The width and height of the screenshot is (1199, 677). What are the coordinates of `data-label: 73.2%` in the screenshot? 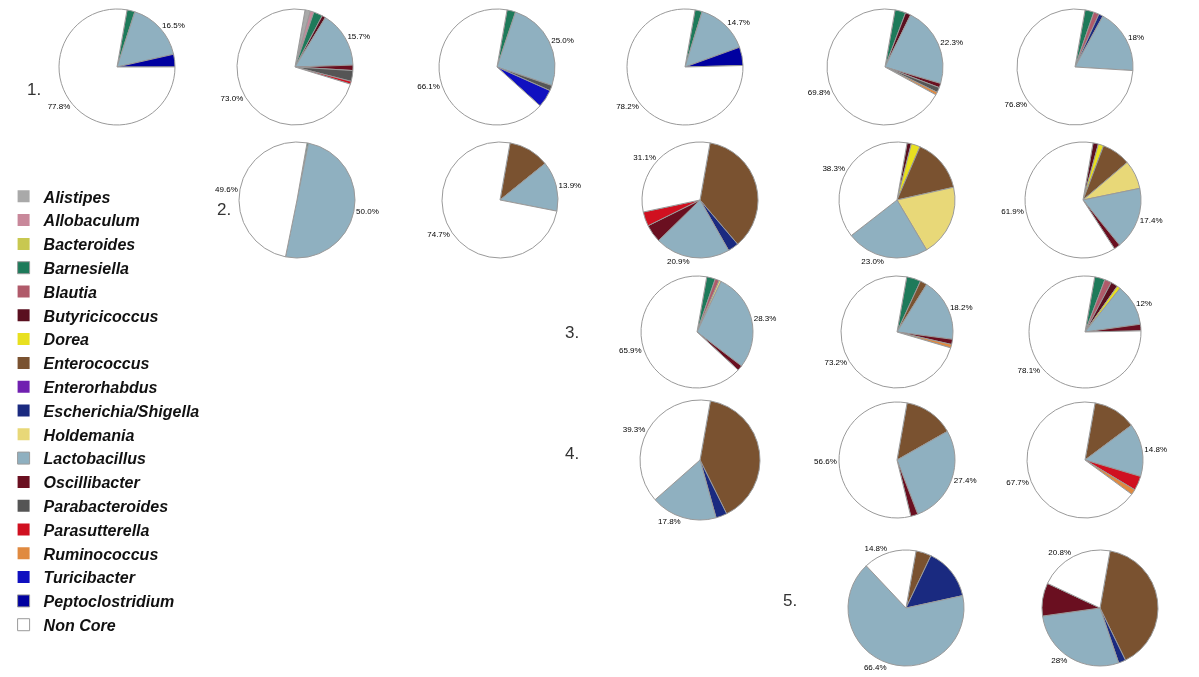 It's located at (836, 363).